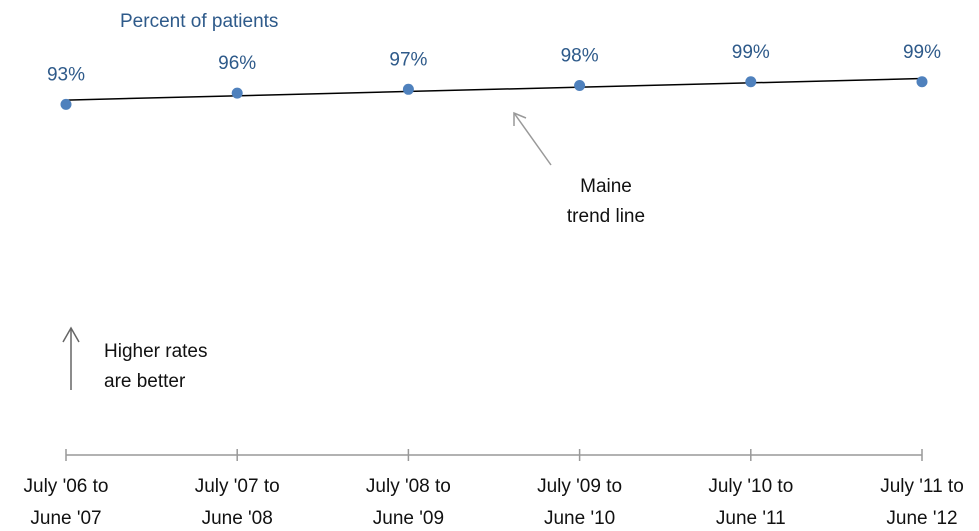 The image size is (979, 531). I want to click on value-label: 96%, so click(237, 63).